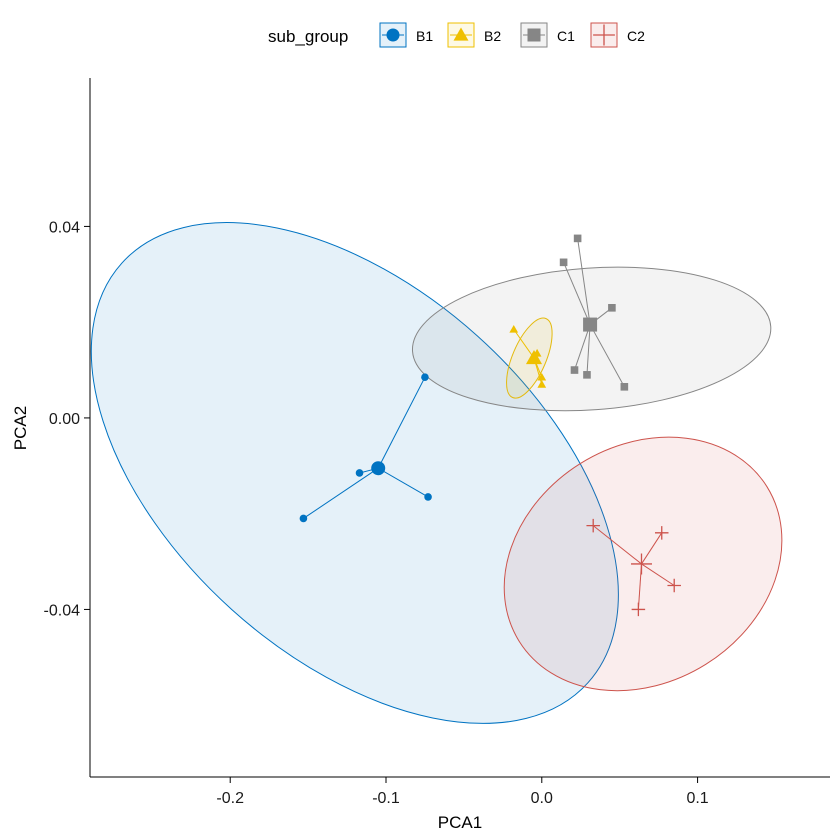  Describe the element at coordinates (524, 344) in the screenshot. I see `spoke-b2` at that location.